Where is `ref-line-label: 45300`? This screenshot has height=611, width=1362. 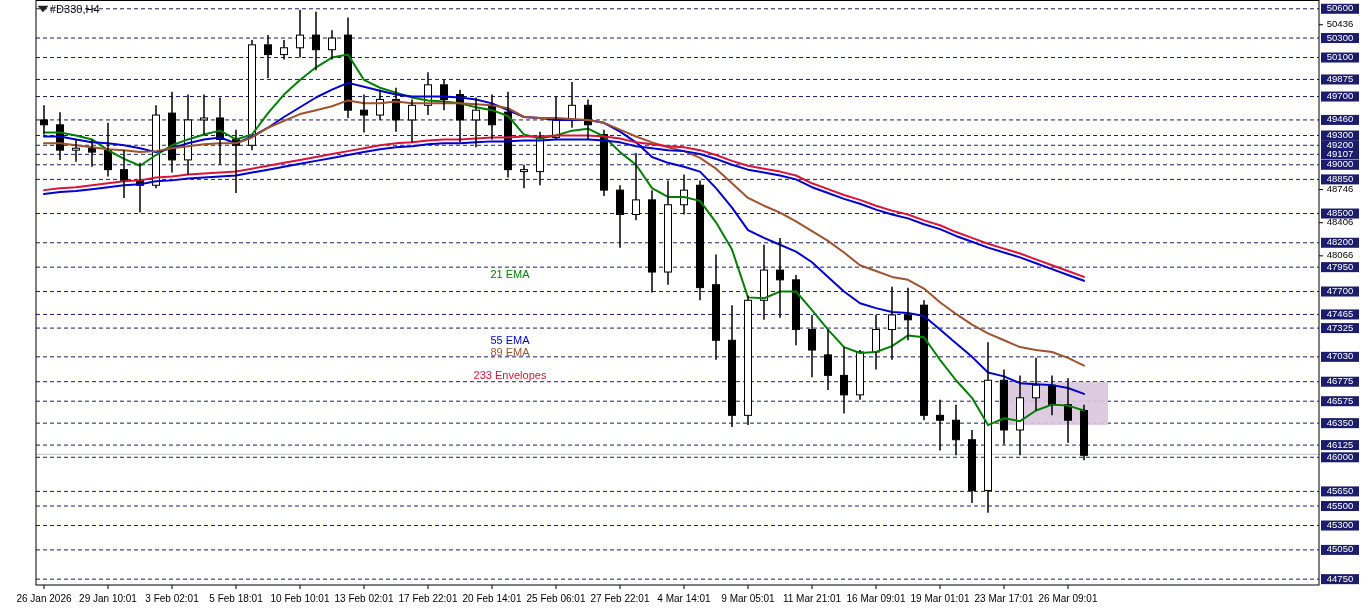
ref-line-label: 45300 is located at coordinates (1340, 525).